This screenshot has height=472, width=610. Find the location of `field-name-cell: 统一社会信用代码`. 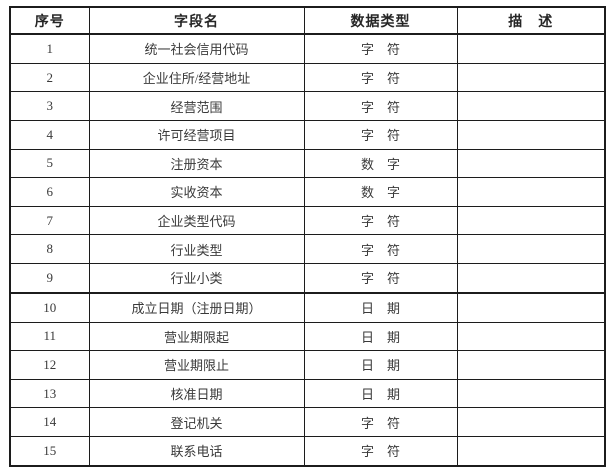

field-name-cell: 统一社会信用代码 is located at coordinates (196, 48).